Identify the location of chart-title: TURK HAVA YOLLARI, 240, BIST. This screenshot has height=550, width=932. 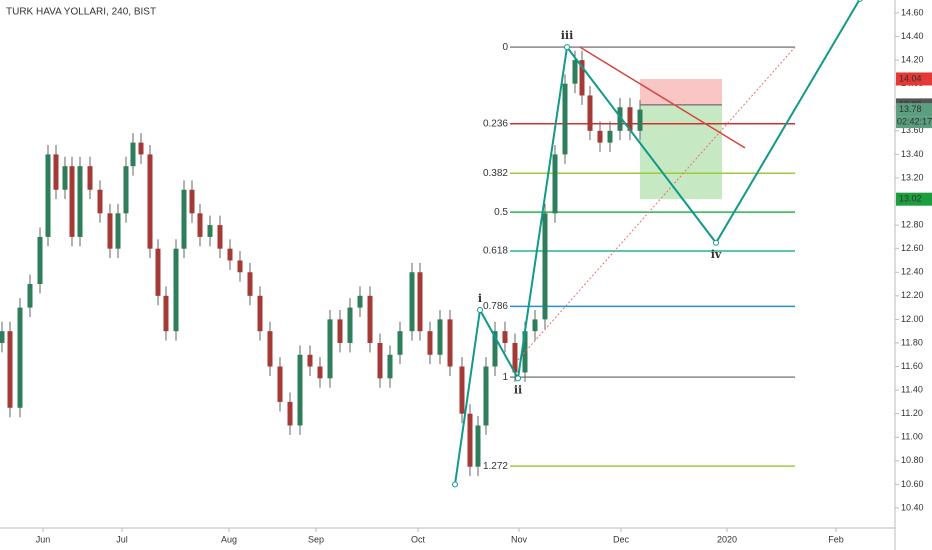
(81, 12).